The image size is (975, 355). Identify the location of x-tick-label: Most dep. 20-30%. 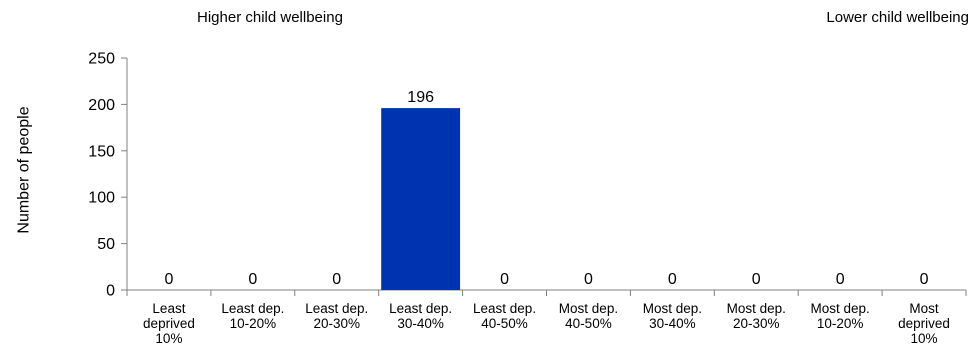
(756, 316).